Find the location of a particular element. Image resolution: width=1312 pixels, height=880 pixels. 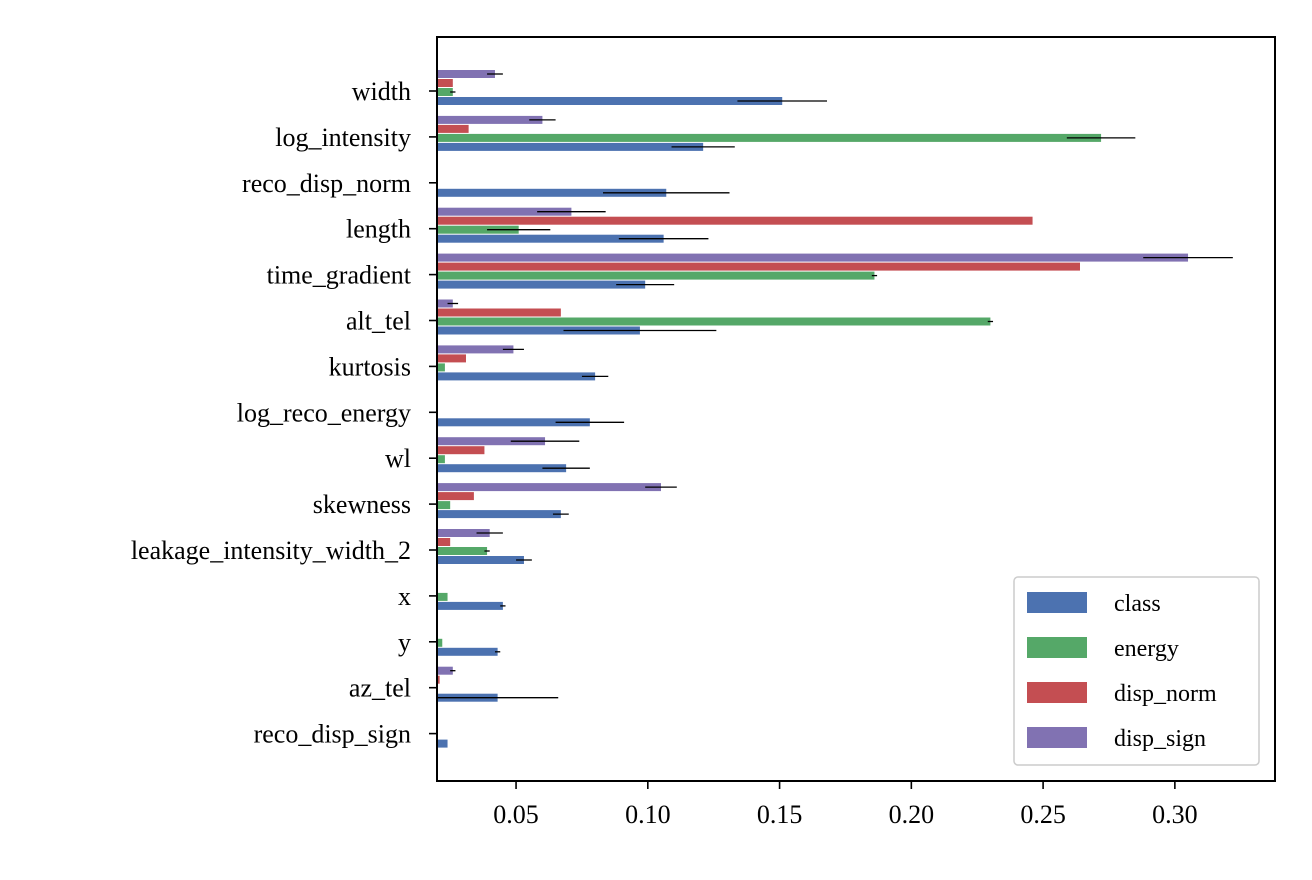

bar-disp_sign-length is located at coordinates (504, 211).